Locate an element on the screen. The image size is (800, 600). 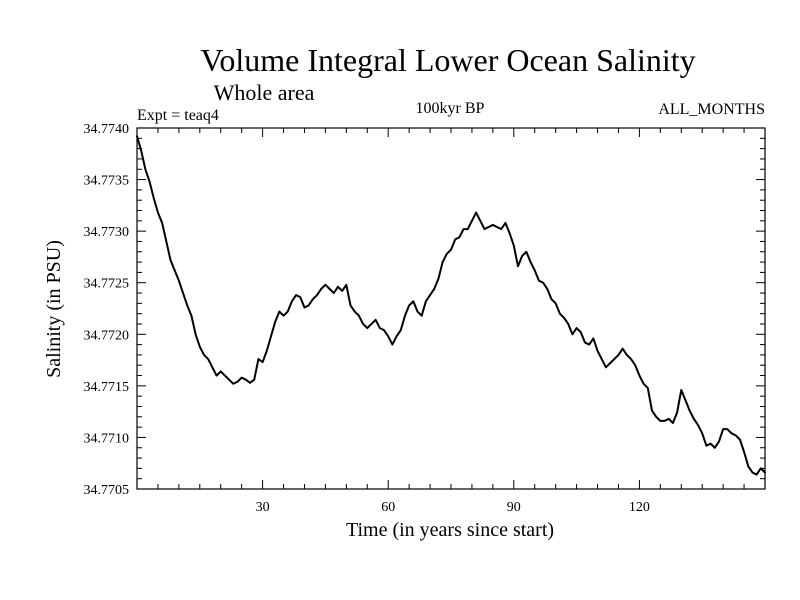
y-axis-label: Salinity (in PSU) is located at coordinates (54, 309).